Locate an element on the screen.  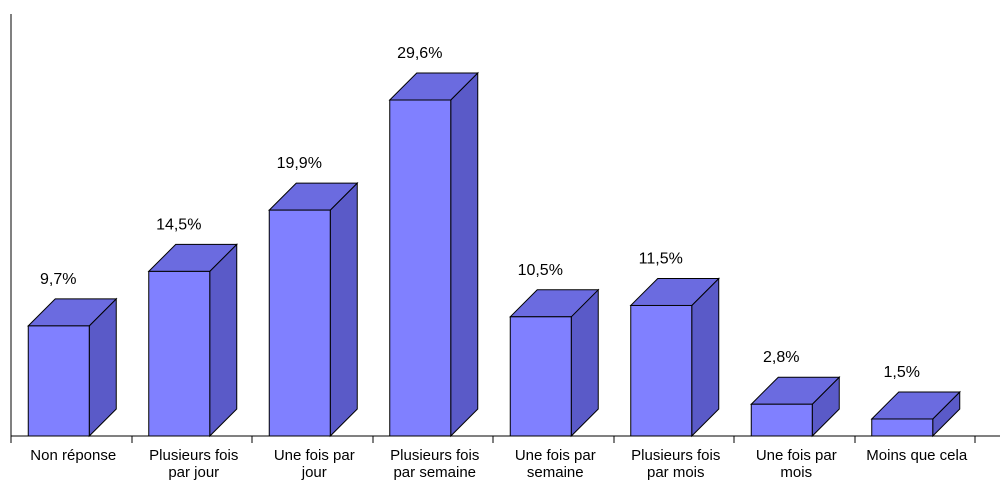
x-tick-label: Plusieurs fois par semaine is located at coordinates (434, 464).